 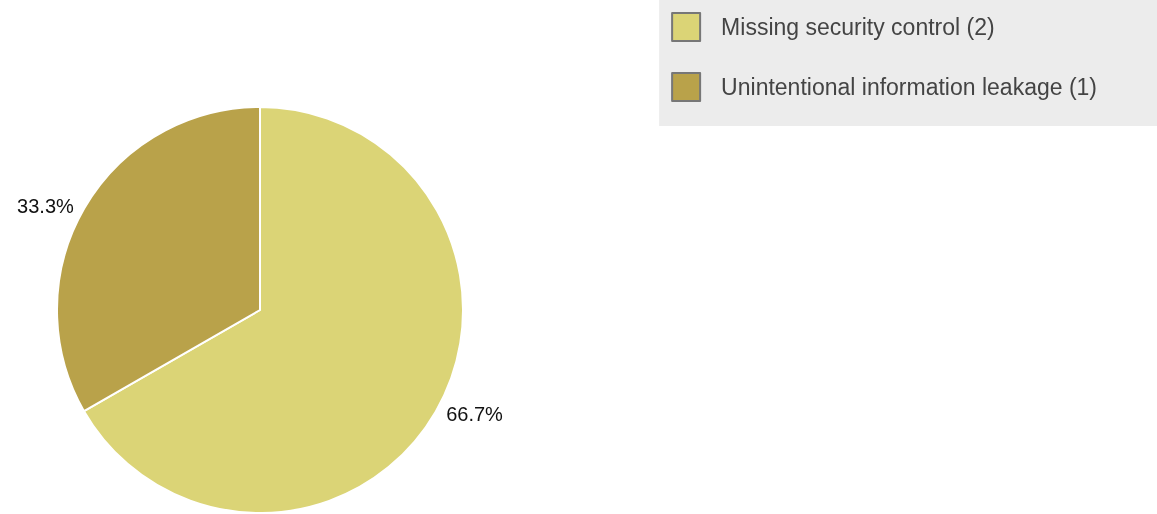 What do you see at coordinates (909, 87) in the screenshot?
I see `legend-label: Unintentional information leakage (1)` at bounding box center [909, 87].